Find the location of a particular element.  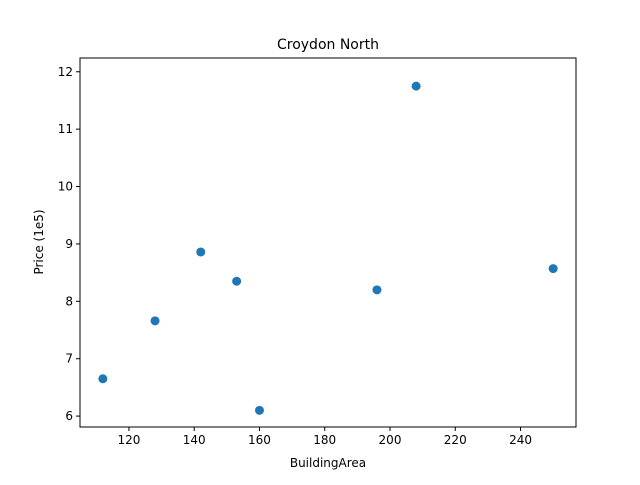

y-tick-label: 8 is located at coordinates (69, 301).